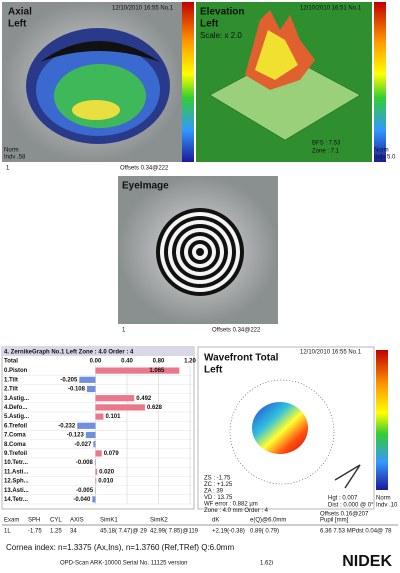  Describe the element at coordinates (214, 492) in the screenshot. I see `stat-line: ZA : 39` at that location.